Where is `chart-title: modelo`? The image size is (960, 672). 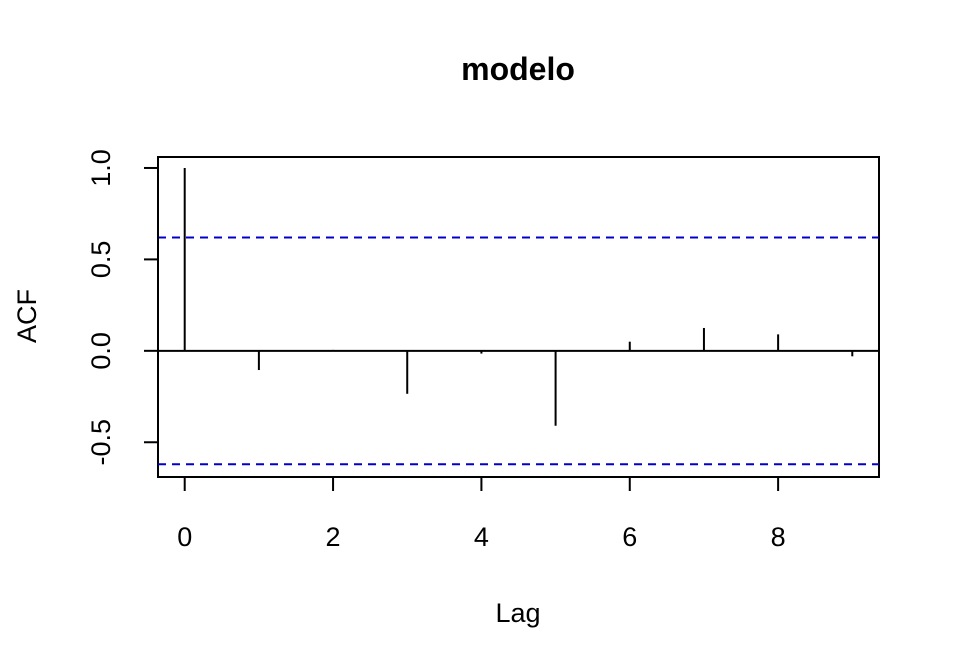
chart-title: modelo is located at coordinates (518, 69).